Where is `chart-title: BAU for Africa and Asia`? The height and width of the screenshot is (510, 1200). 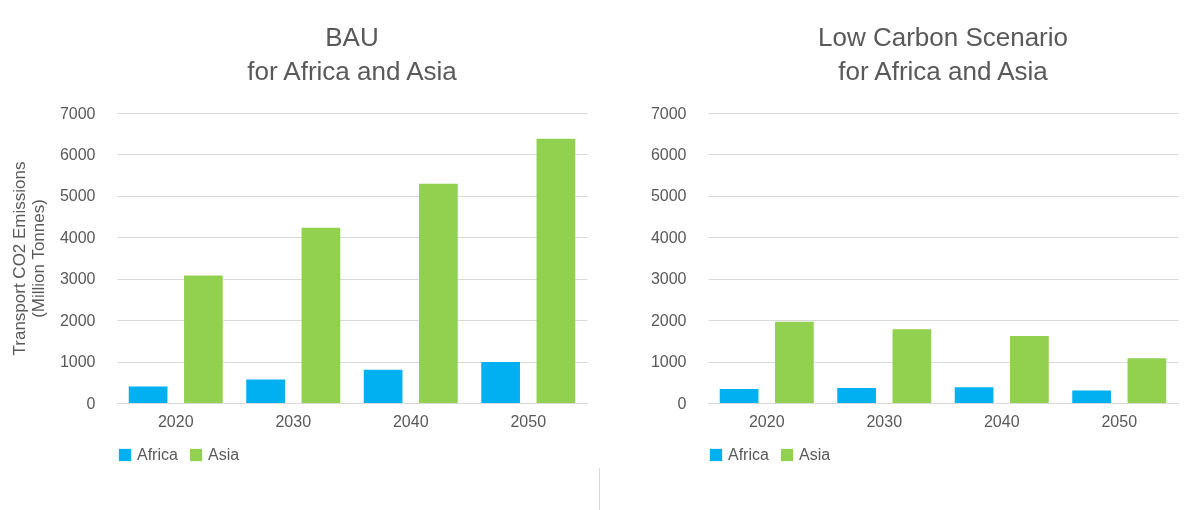 chart-title: BAU for Africa and Asia is located at coordinates (352, 54).